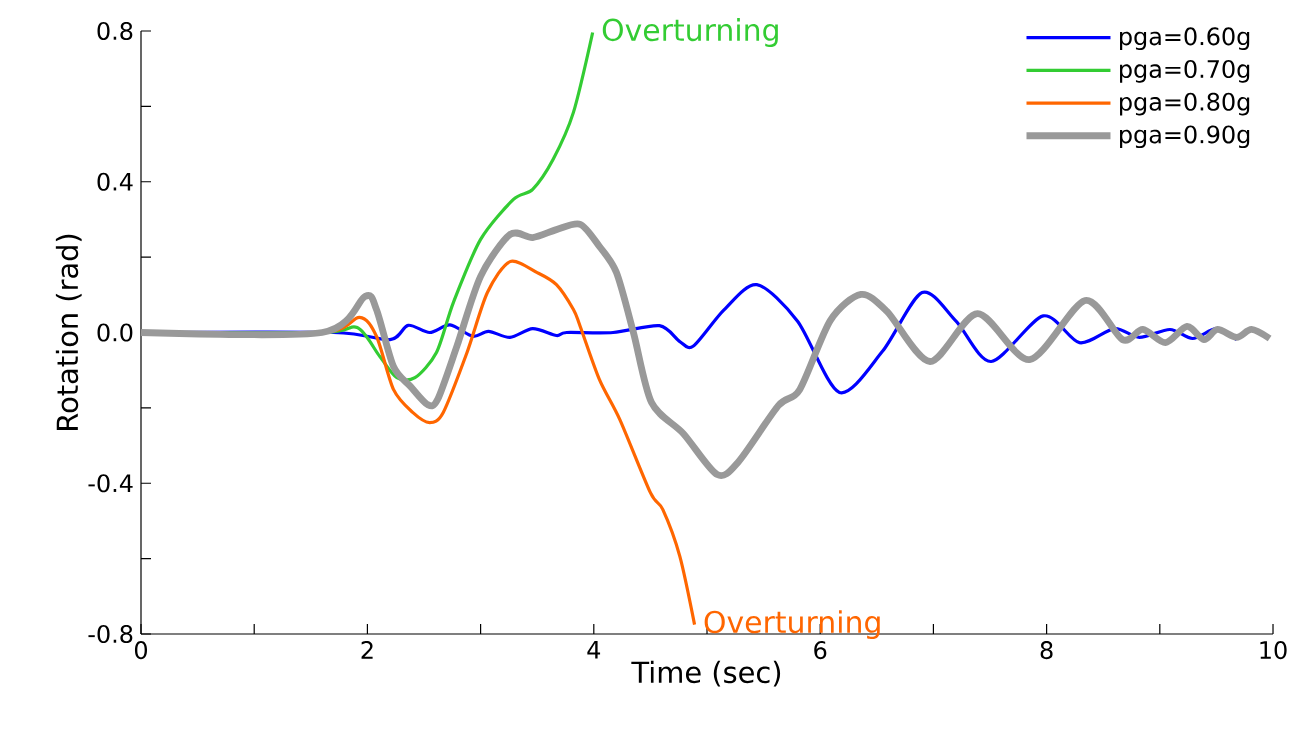  What do you see at coordinates (115, 31) in the screenshot?
I see `y-tick-label: 0.8` at bounding box center [115, 31].